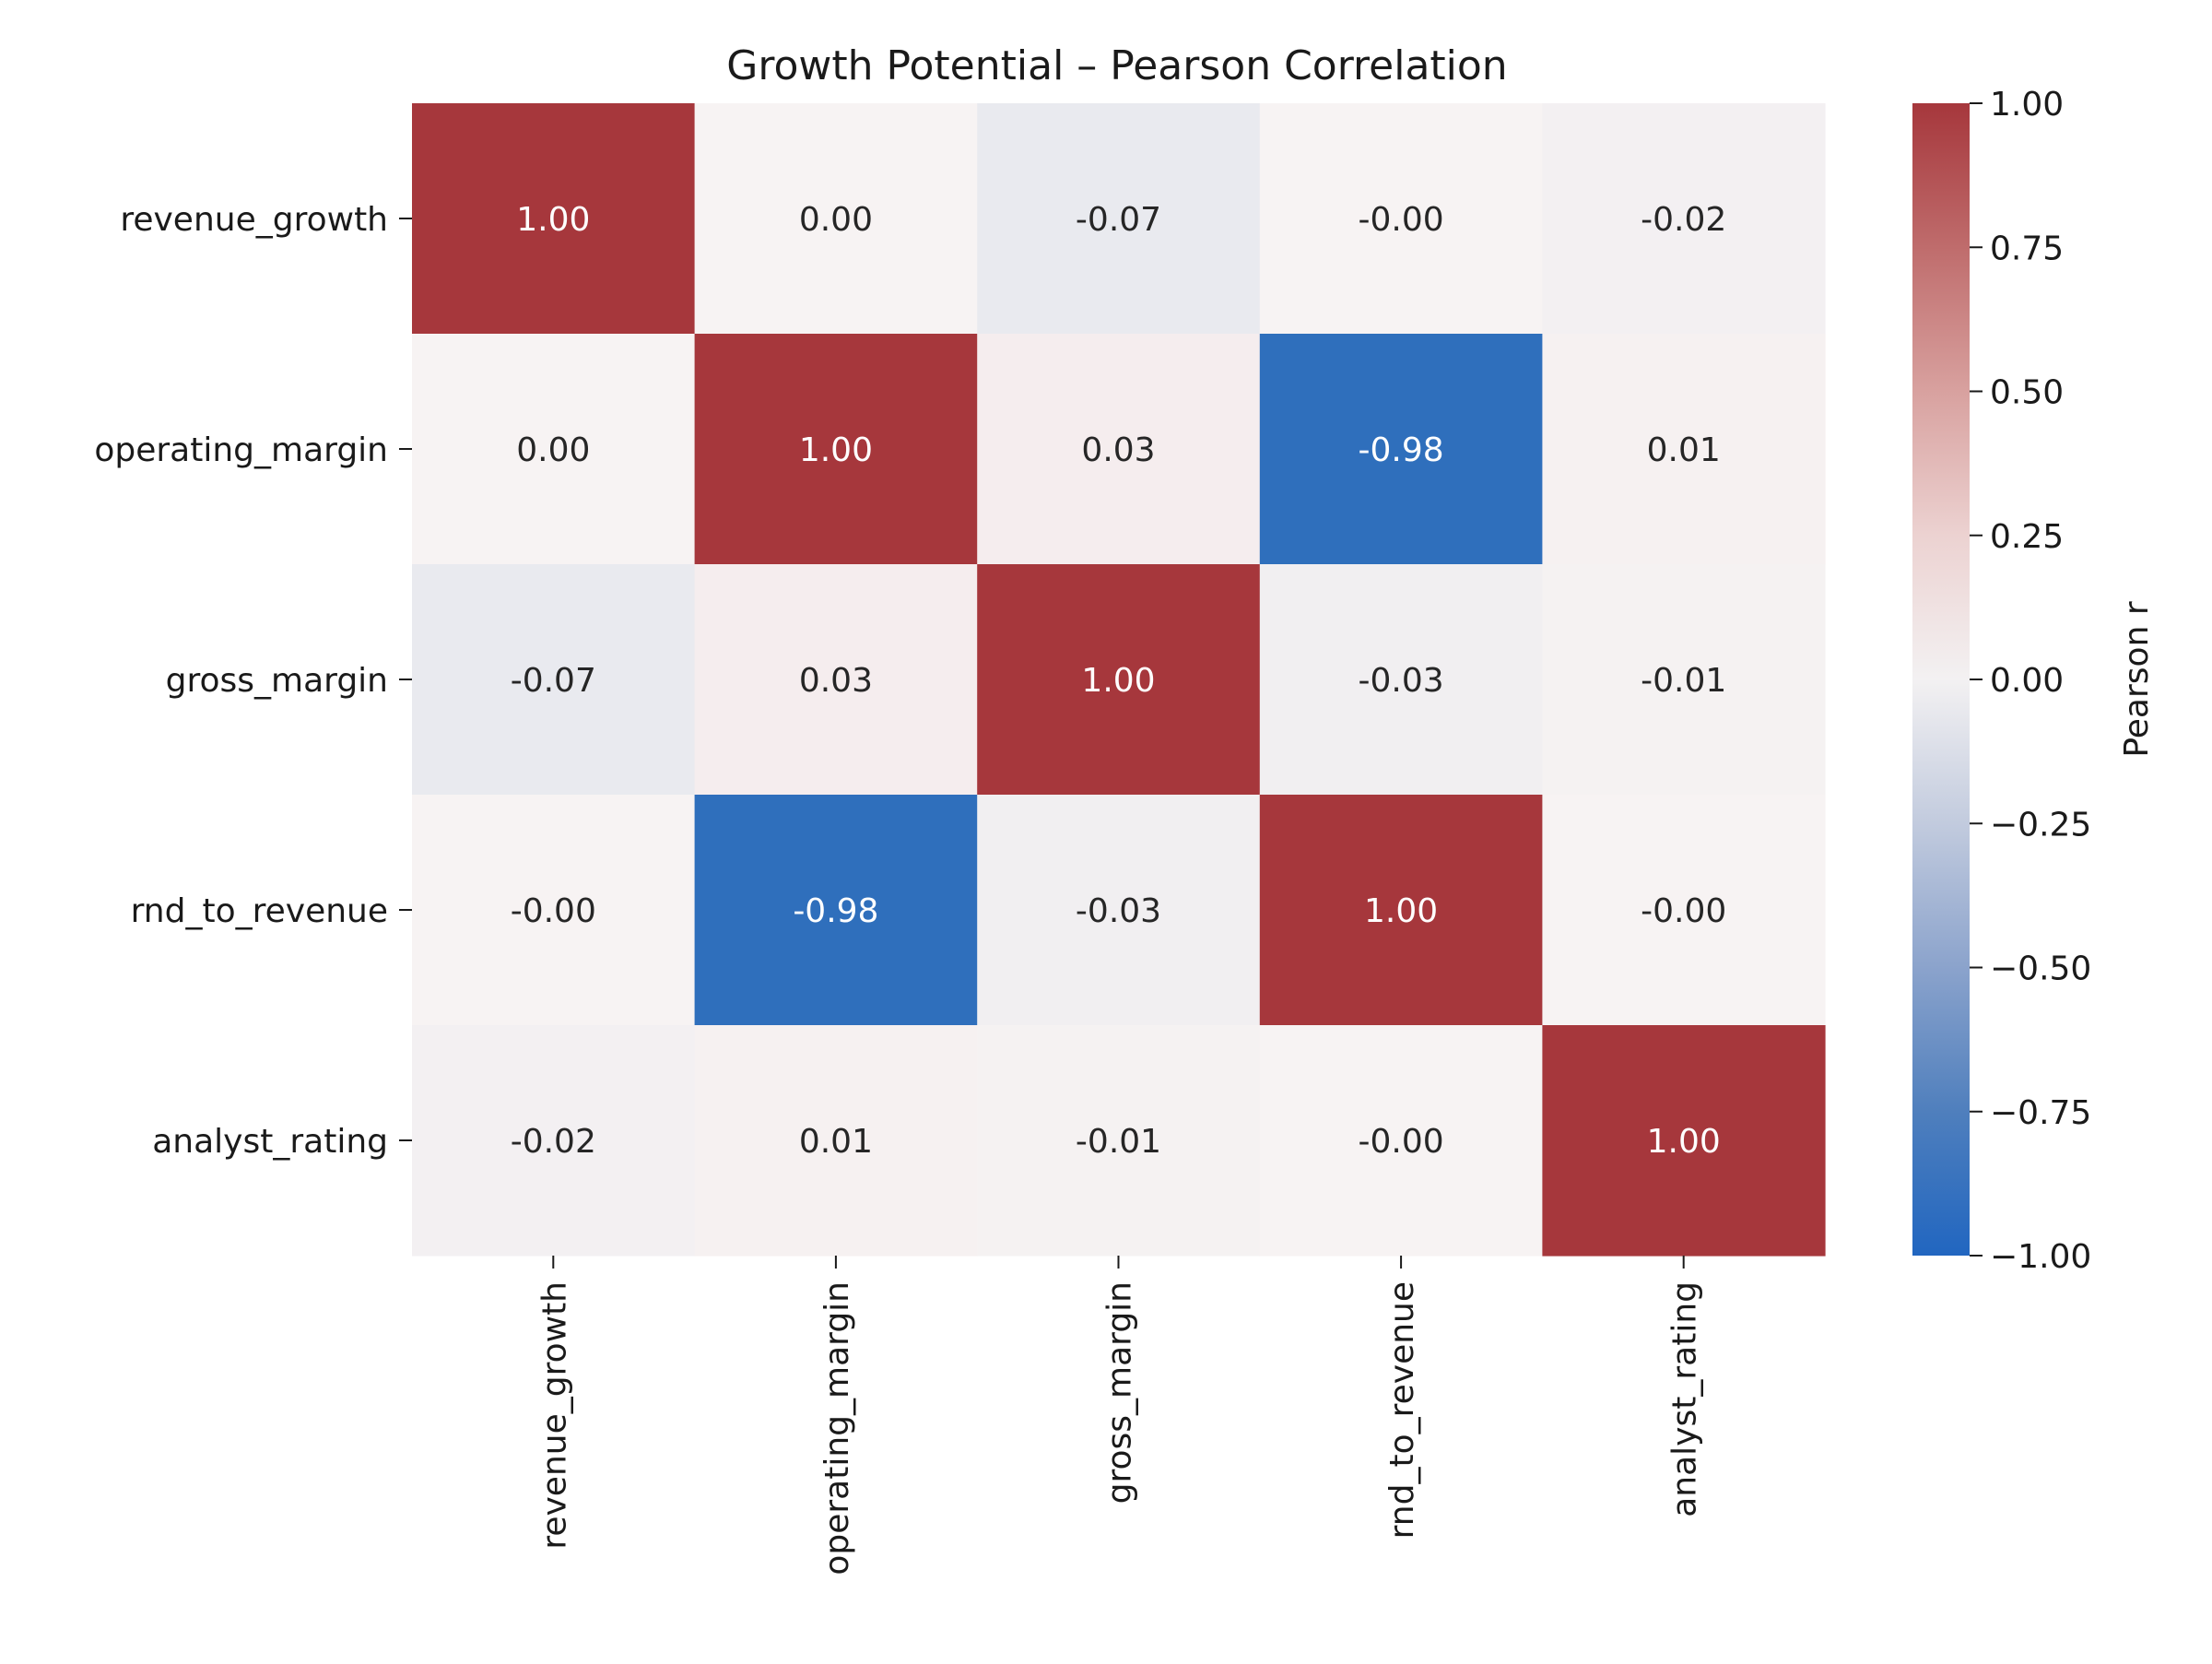  Describe the element at coordinates (1120, 1392) in the screenshot. I see `column-tick-label: gross_margin` at that location.